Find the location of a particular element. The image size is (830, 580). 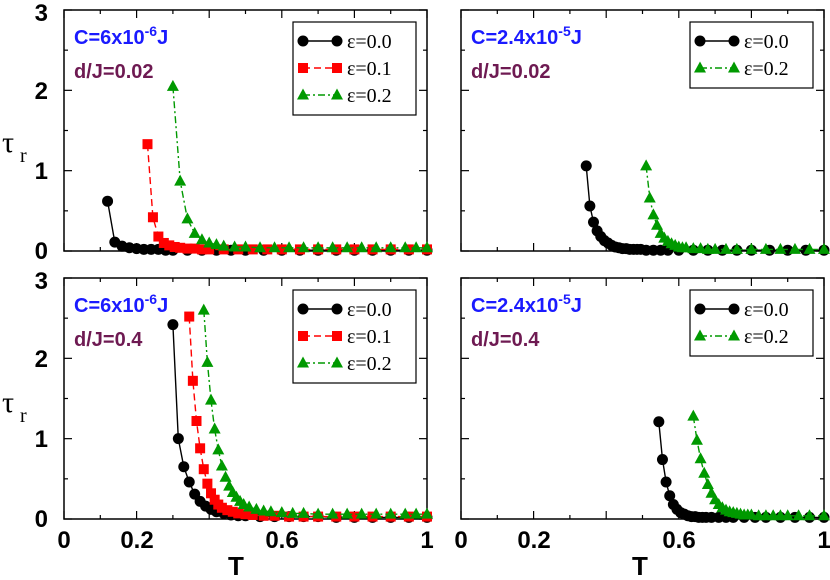

annotation-anisotropy: d/J=0.4 is located at coordinates (505, 340).